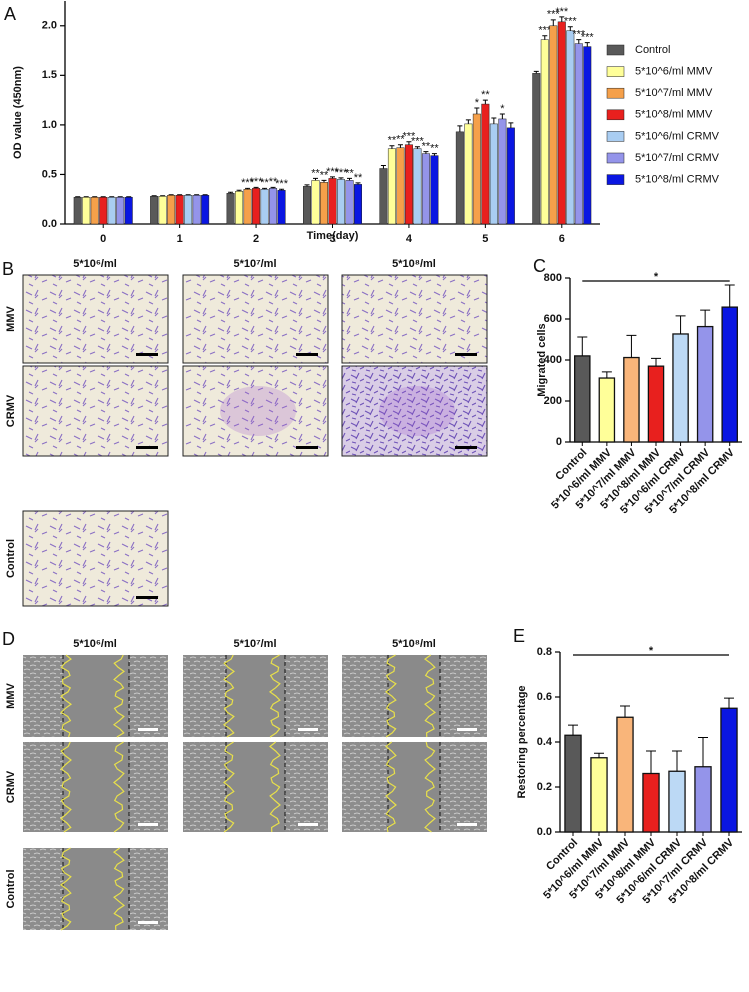 The width and height of the screenshot is (749, 992). I want to click on y-tick-label: 0.5, so click(49, 174).